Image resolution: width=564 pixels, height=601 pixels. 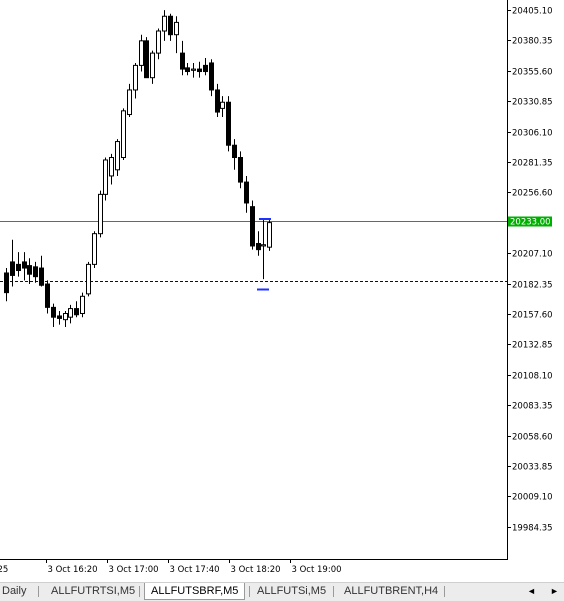 What do you see at coordinates (194, 591) in the screenshot?
I see `tab-allfutsbrf-m5: ALLFUTSBRF,M5` at bounding box center [194, 591].